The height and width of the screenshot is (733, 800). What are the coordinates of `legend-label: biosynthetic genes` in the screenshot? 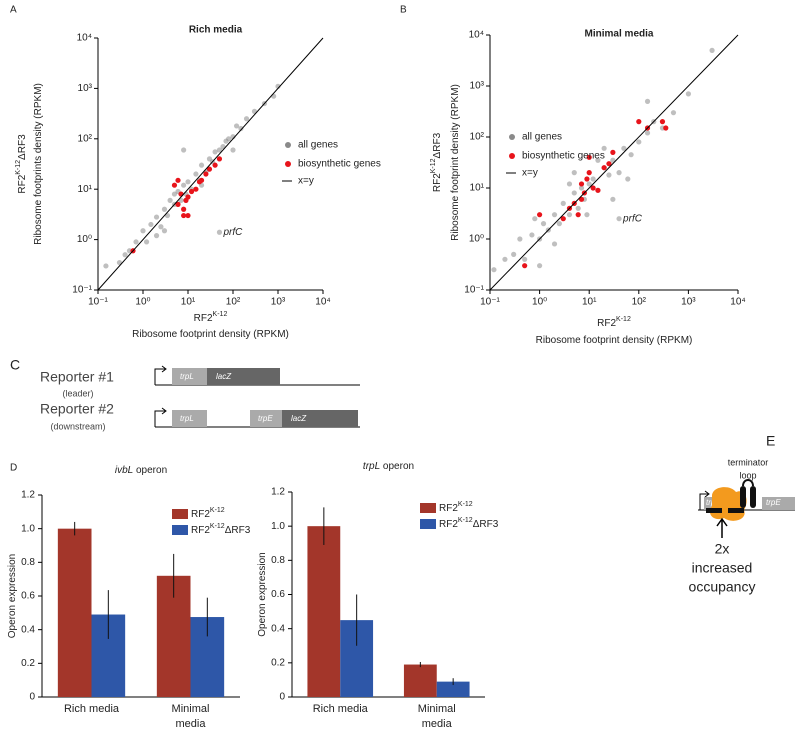 It's located at (563, 156).